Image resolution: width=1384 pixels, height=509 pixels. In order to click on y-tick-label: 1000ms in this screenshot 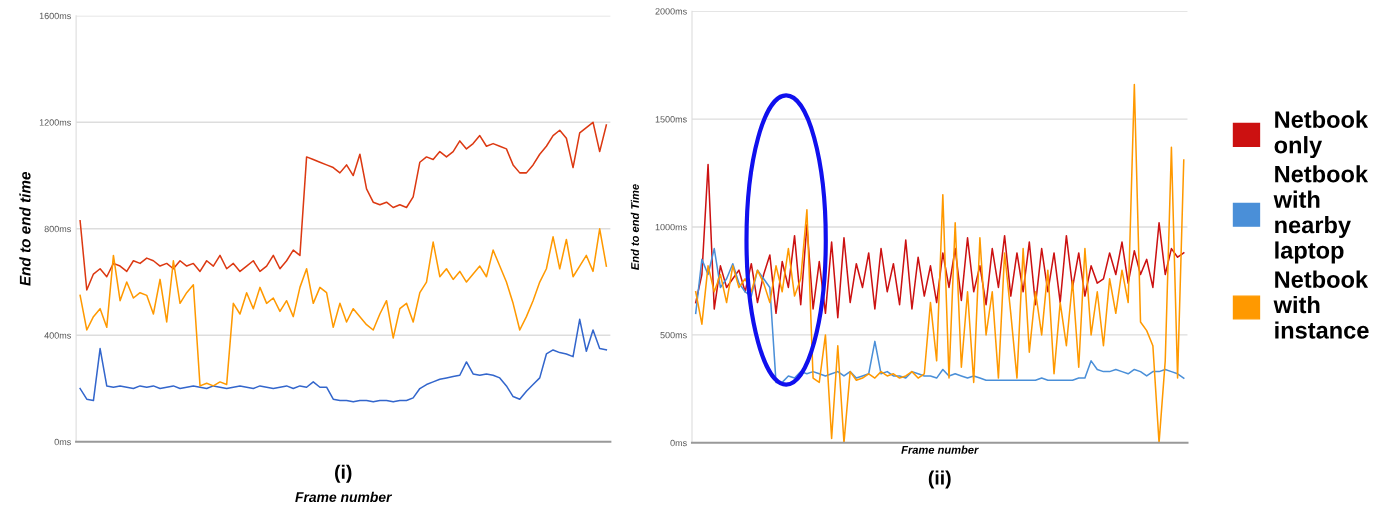, I will do `click(671, 227)`.